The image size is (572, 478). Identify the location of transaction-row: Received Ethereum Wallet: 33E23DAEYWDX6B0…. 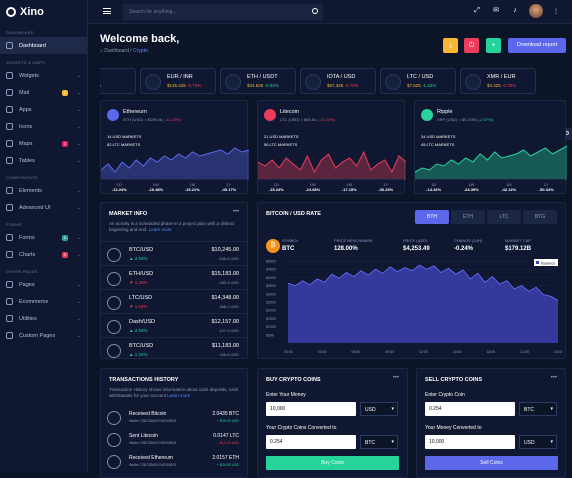
(174, 462).